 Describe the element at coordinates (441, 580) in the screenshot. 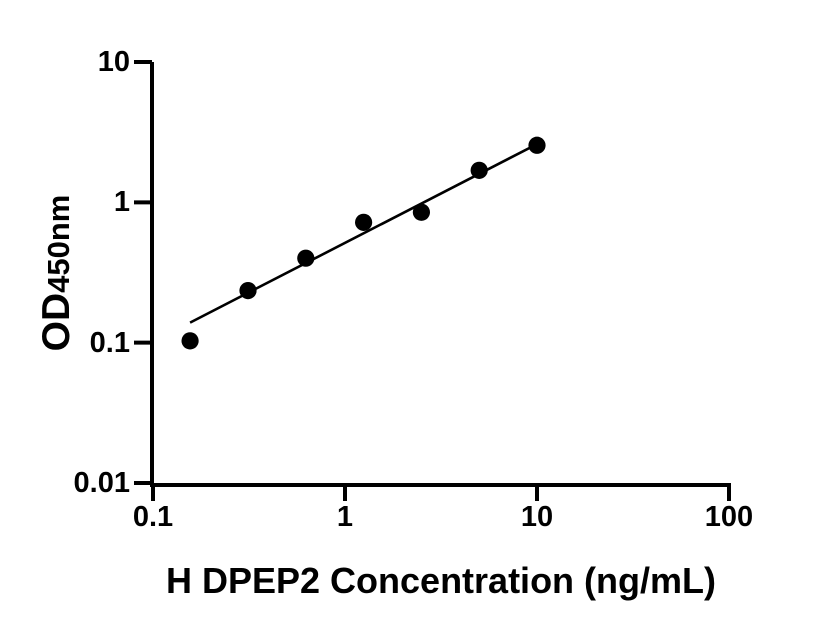

I see `x-axis-title: H DPEP2 Concentration (ng/mL)` at that location.